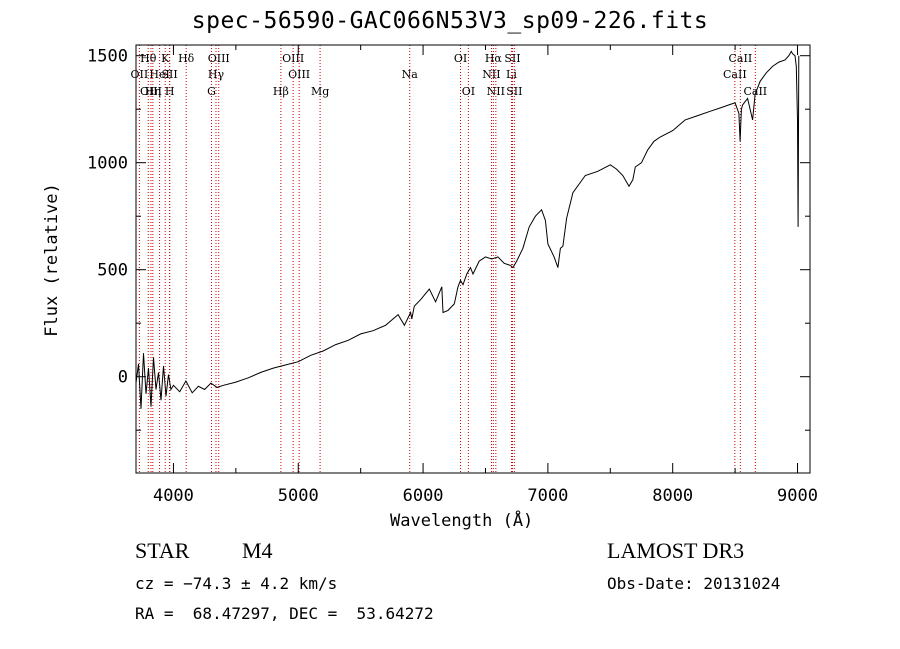  Describe the element at coordinates (112, 271) in the screenshot. I see `y-tick-label: 500` at that location.